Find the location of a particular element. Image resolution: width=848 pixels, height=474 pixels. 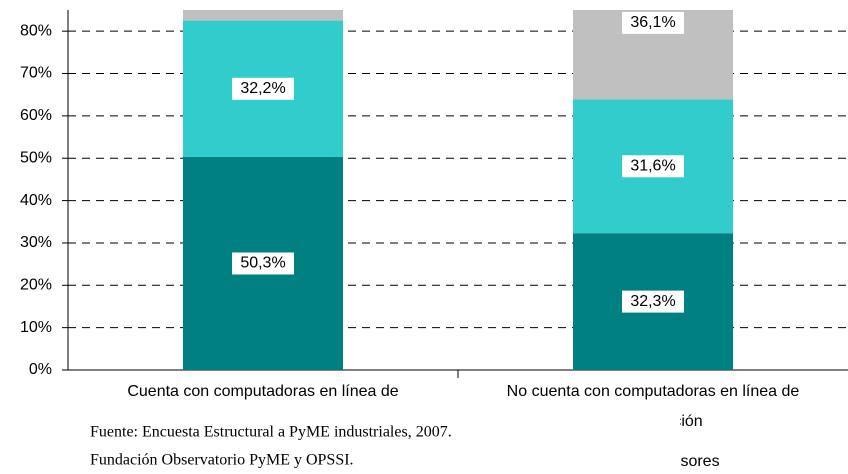

source-box is located at coordinates (380, 441).